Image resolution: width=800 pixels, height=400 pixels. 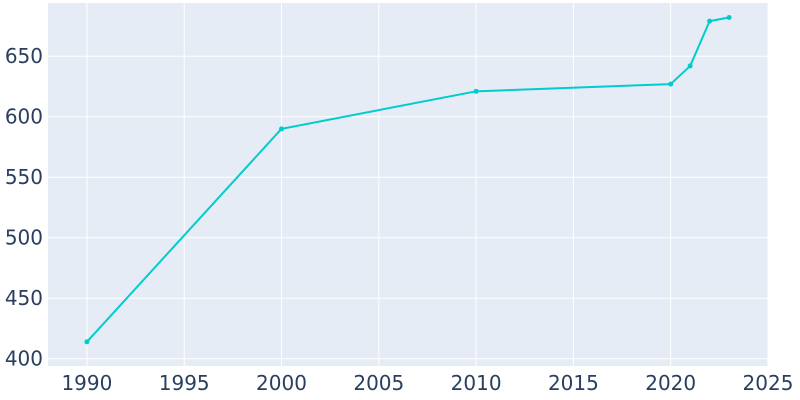 I want to click on x-axis-ticks: 1990 1995 2000 2005 2010 2015 2020 2025, so click(x=427, y=383).